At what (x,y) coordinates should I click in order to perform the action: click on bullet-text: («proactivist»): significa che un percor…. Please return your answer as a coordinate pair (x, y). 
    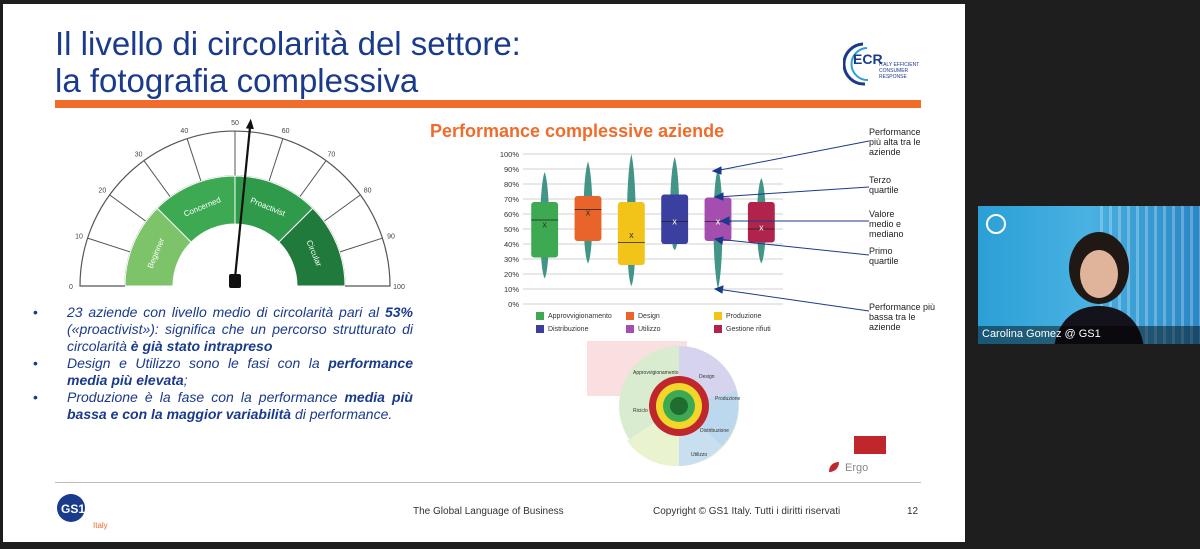
    Looking at the image, I should click on (240, 337).